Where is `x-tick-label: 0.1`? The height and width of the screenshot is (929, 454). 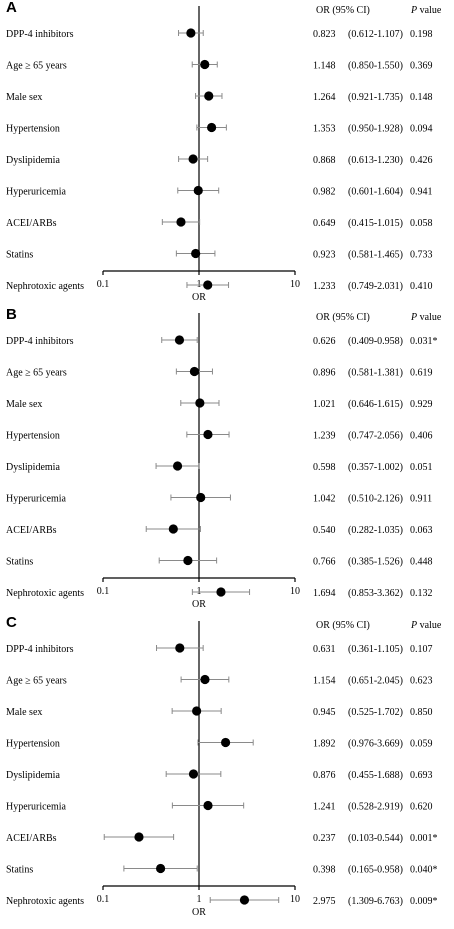 x-tick-label: 0.1 is located at coordinates (103, 899).